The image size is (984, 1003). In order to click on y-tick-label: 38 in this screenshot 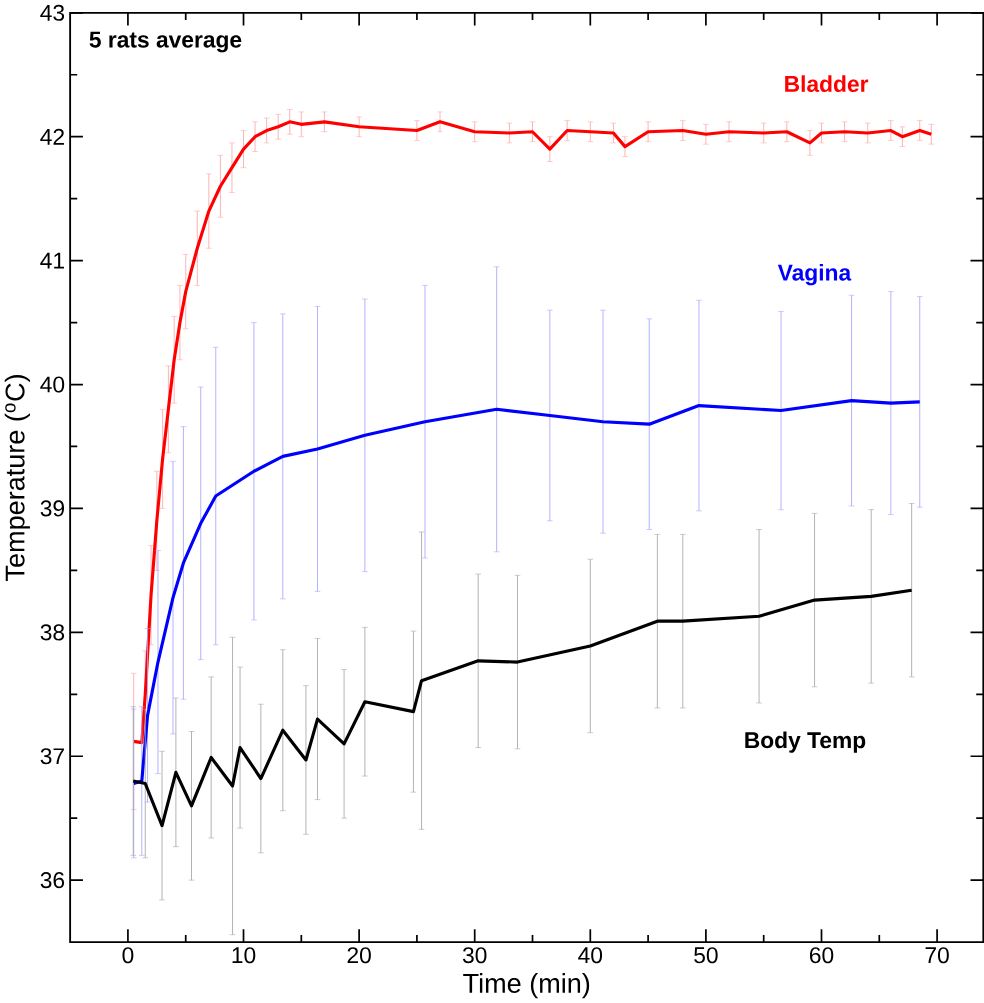, I will do `click(52, 632)`.